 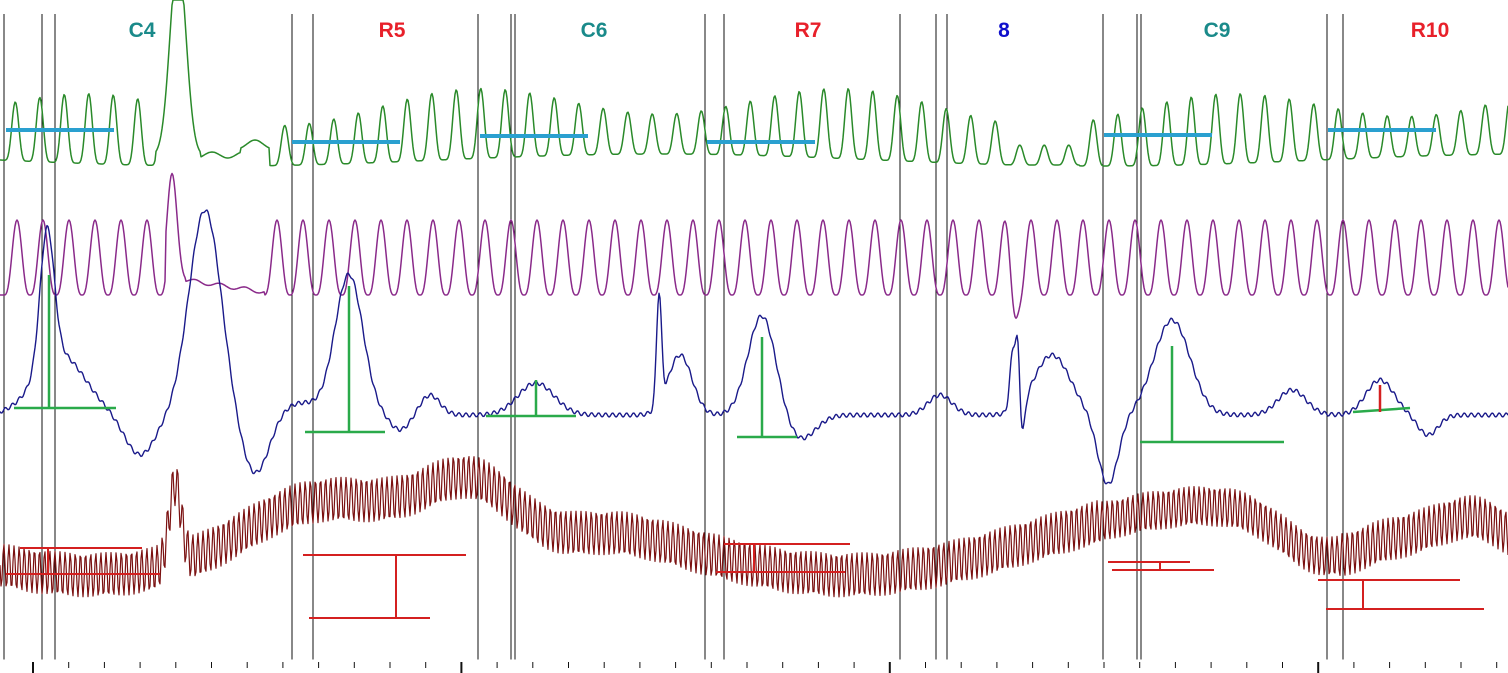 I want to click on segment-label: C4, so click(x=142, y=30).